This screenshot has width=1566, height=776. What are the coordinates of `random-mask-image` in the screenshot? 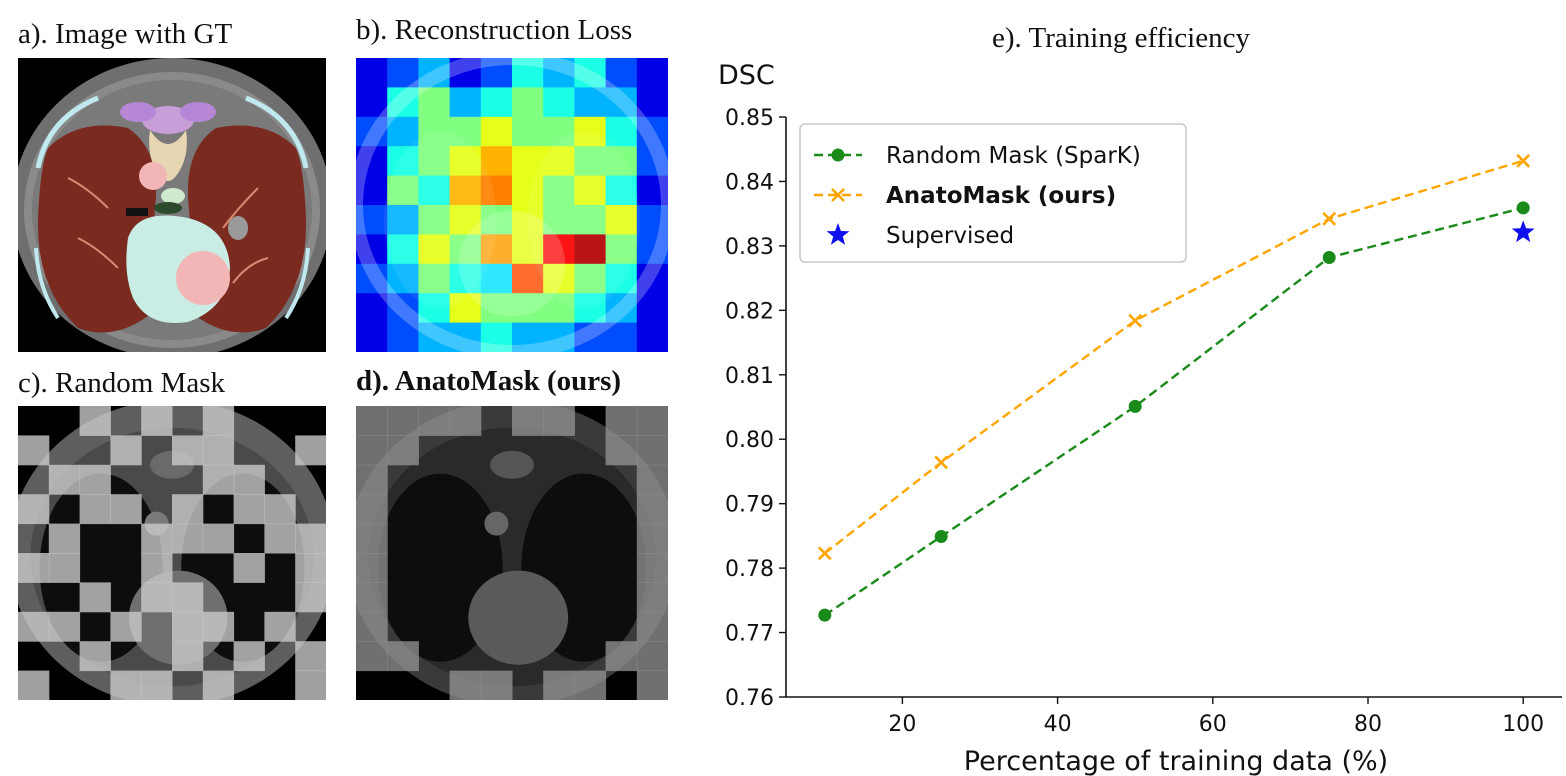 It's located at (172, 553).